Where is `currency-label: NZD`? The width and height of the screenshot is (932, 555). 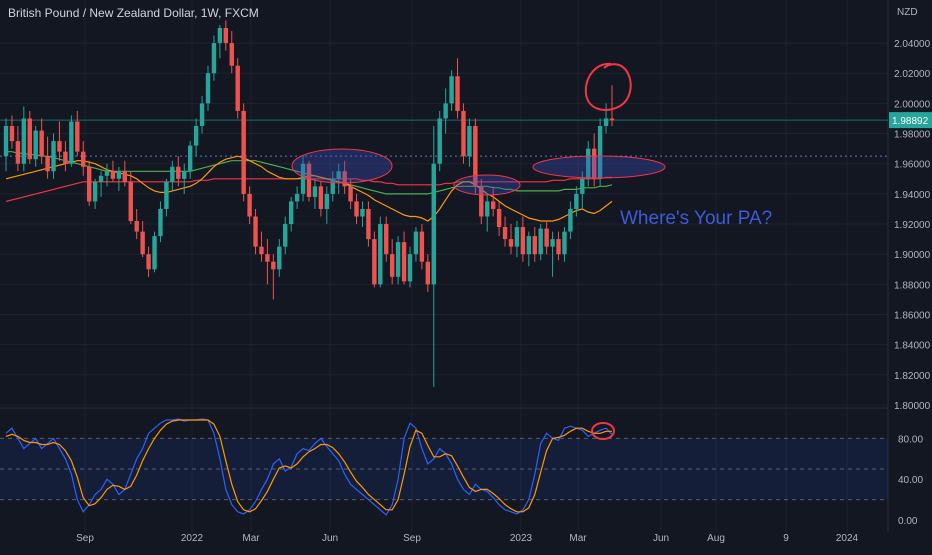 currency-label: NZD is located at coordinates (907, 12).